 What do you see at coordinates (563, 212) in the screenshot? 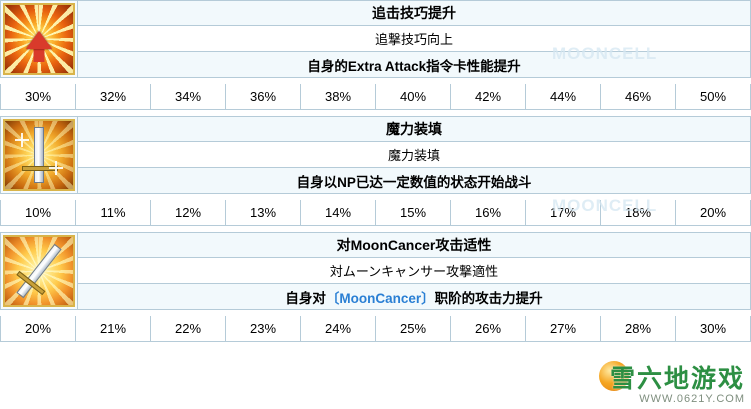
I see `skill-level-value: 17%` at bounding box center [563, 212].